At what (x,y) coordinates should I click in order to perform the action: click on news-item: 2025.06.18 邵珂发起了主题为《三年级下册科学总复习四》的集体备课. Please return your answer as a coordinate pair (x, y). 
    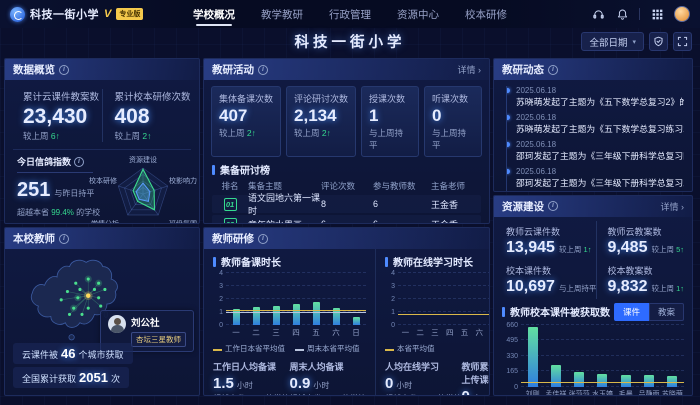
    Looking at the image, I should click on (595, 150).